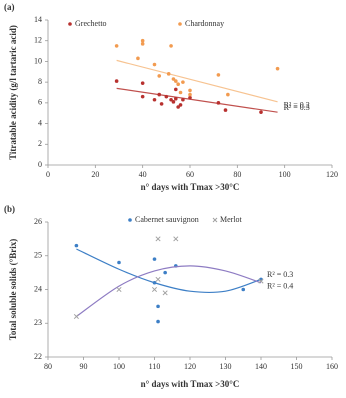 The height and width of the screenshot is (398, 346). Describe the element at coordinates (13, 92) in the screenshot. I see `y-axis-label: Titratable acidity (g/l tartaric acid)` at that location.